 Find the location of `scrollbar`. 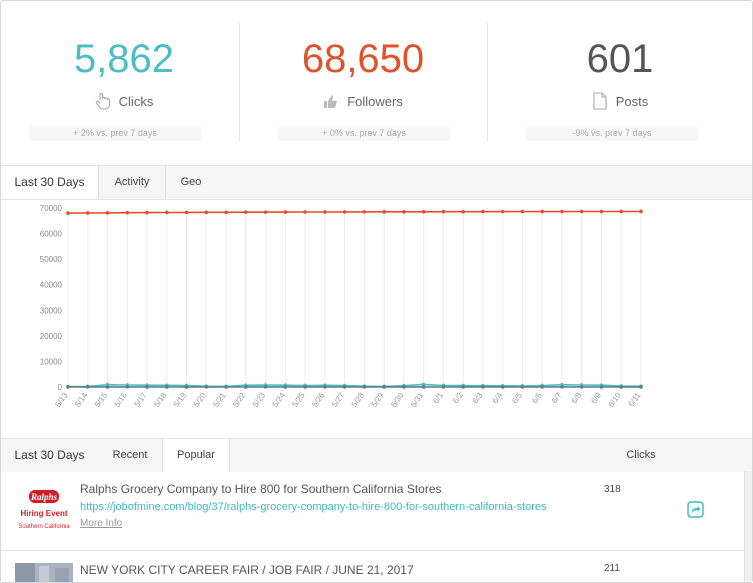

scrollbar is located at coordinates (748, 526).